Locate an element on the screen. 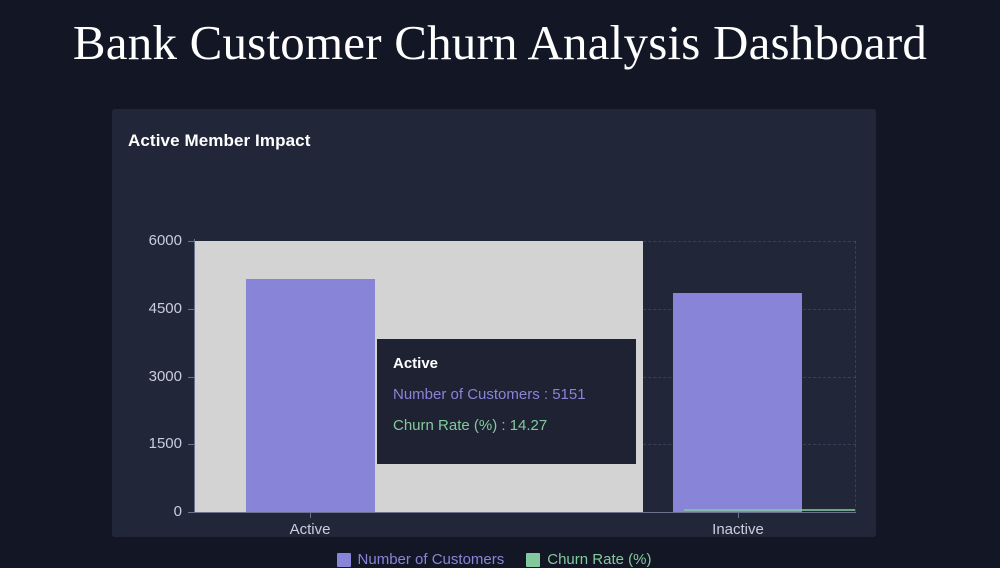 The width and height of the screenshot is (1000, 568). bar-inactive-customers is located at coordinates (737, 402).